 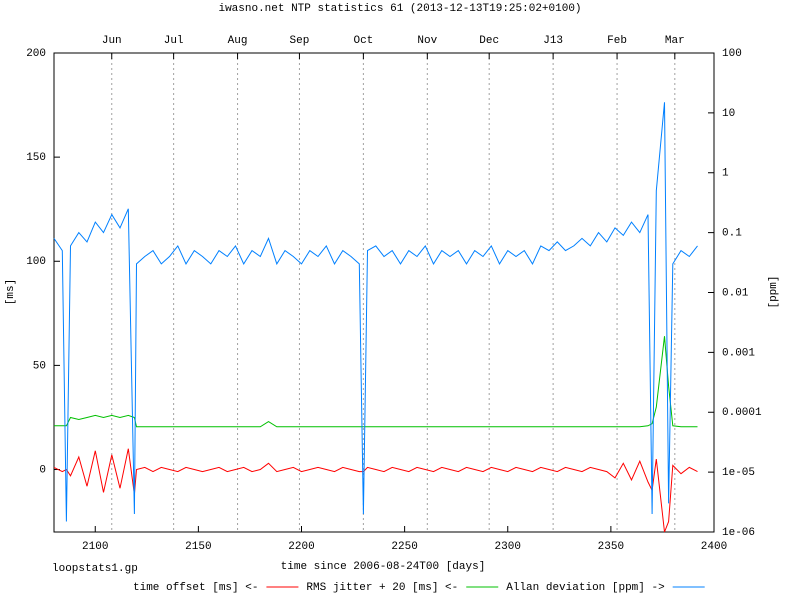 I want to click on x2-tick-label: J13, so click(x=553, y=41).